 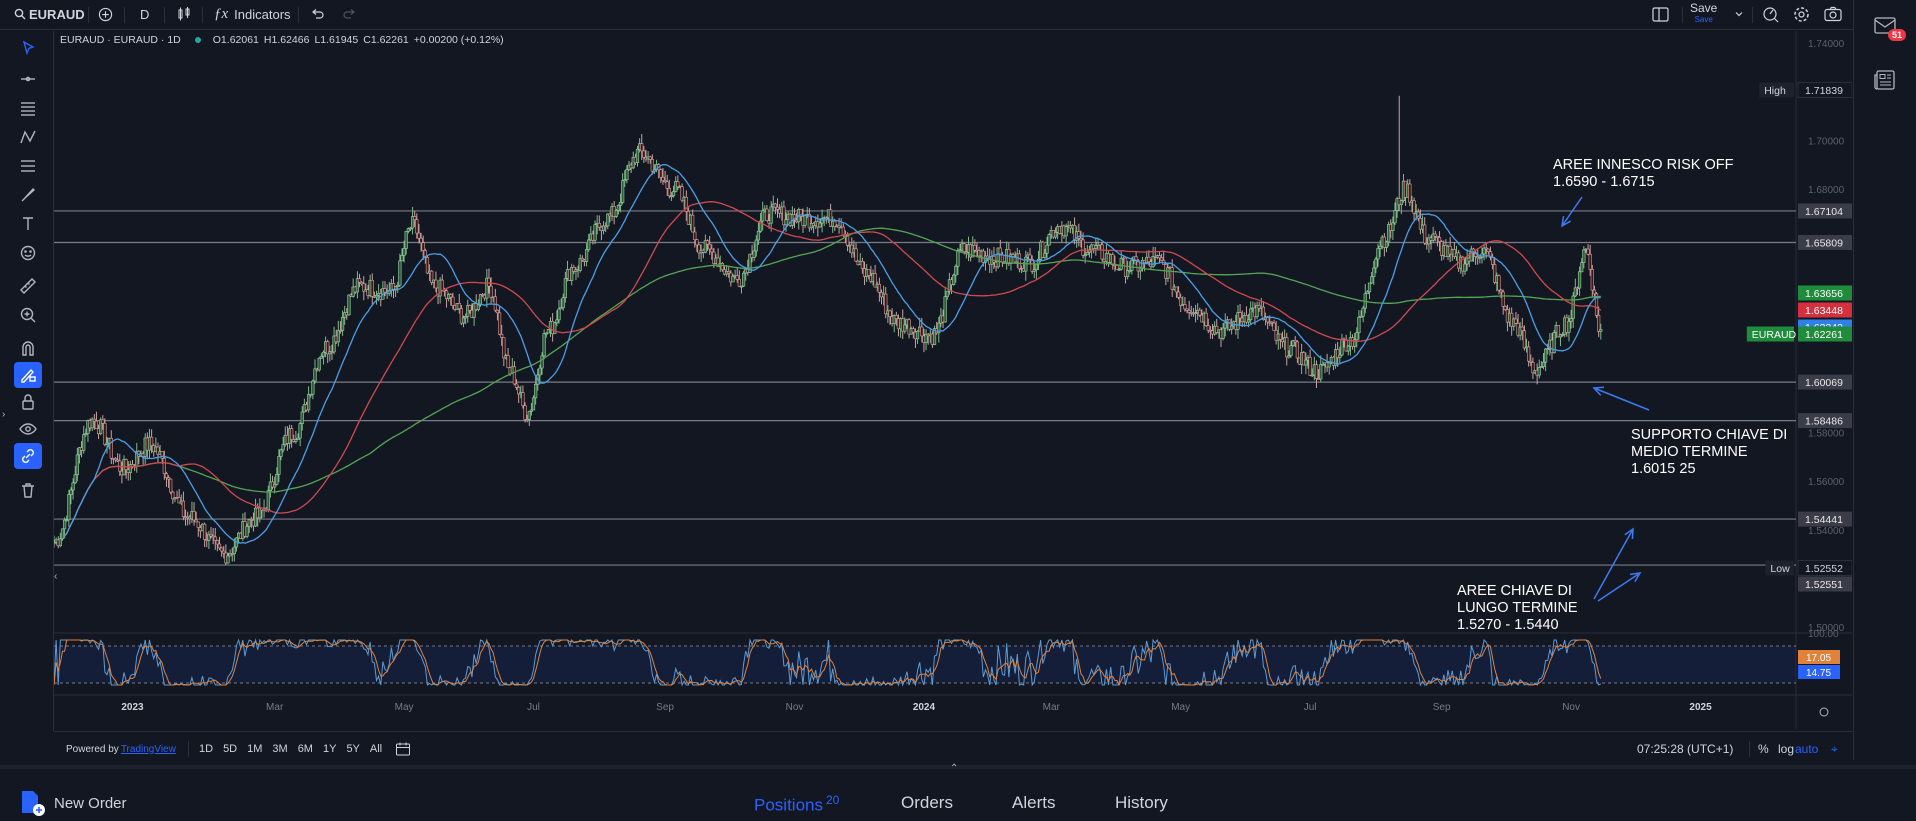 I want to click on goto-date-button, so click(x=403, y=751).